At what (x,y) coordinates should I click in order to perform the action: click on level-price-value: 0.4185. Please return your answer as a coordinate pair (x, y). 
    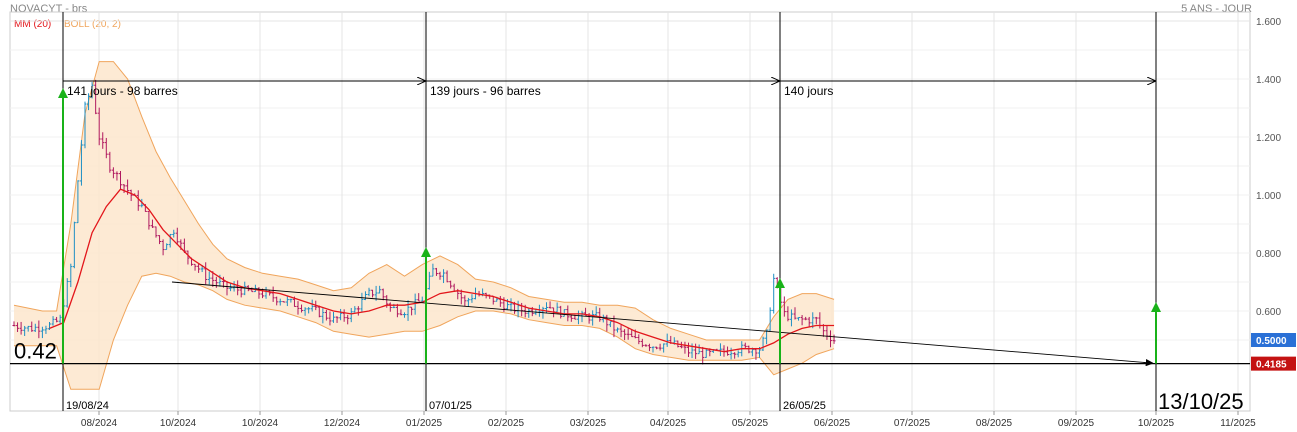
    Looking at the image, I should click on (1271, 365).